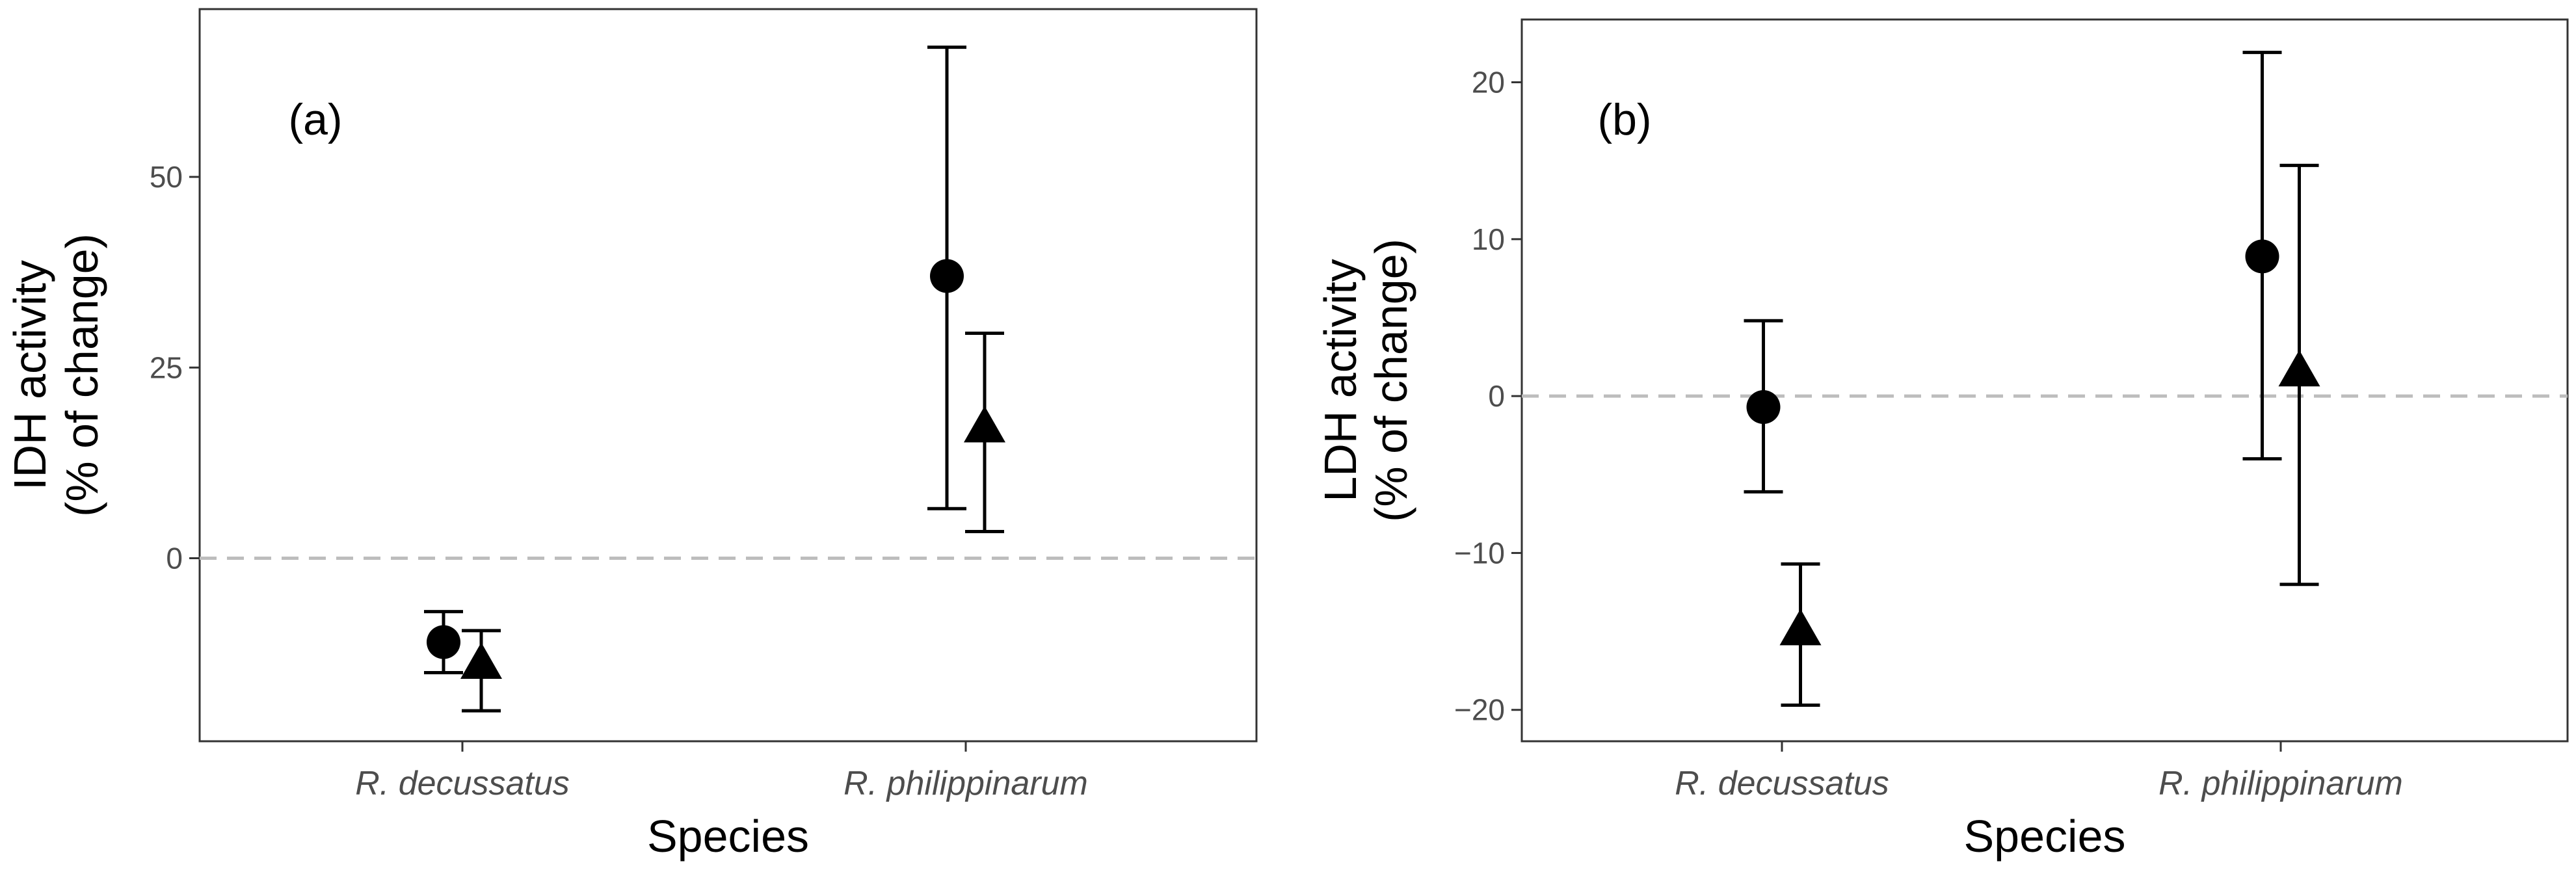 This screenshot has width=2576, height=883. I want to click on y-tick-label: 10, so click(1489, 239).